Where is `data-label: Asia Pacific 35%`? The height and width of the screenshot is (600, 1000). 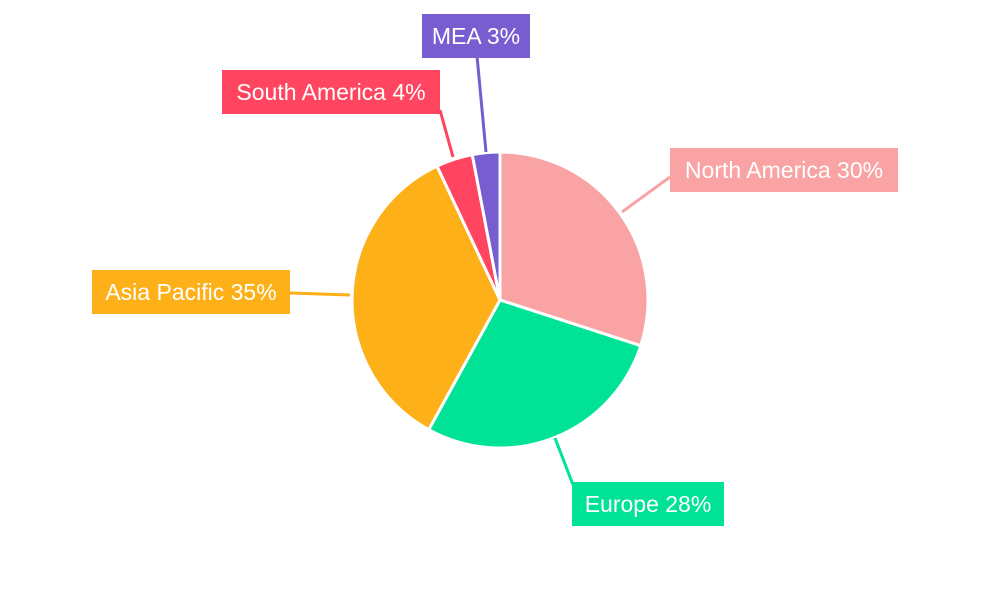 data-label: Asia Pacific 35% is located at coordinates (190, 292).